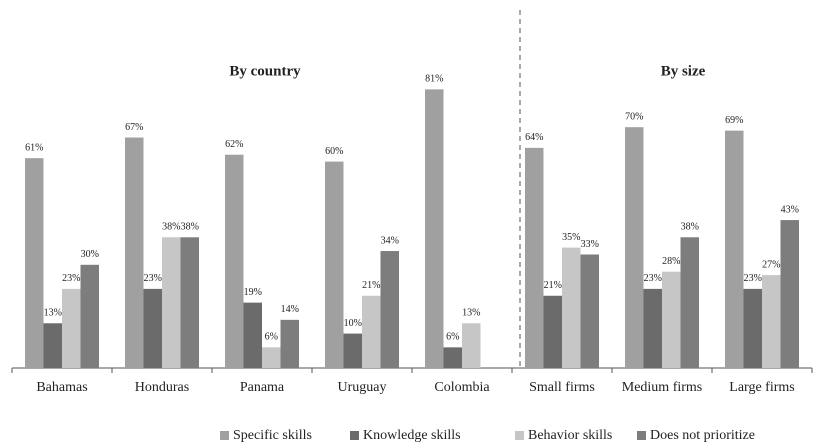 The height and width of the screenshot is (443, 822). What do you see at coordinates (34, 147) in the screenshot?
I see `data-label: 61%` at bounding box center [34, 147].